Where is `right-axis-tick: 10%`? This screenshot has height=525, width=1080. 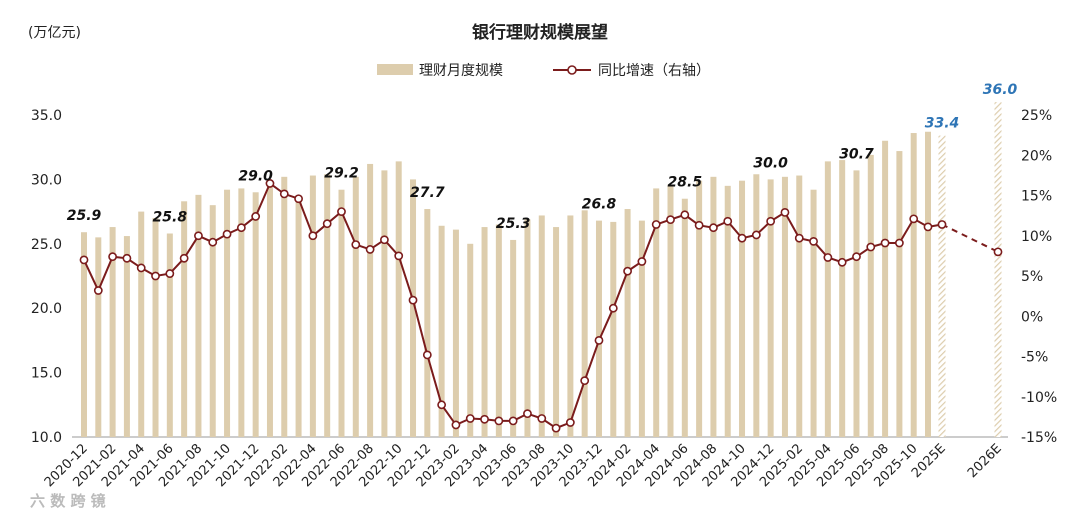
right-axis-tick: 10% is located at coordinates (1036, 237).